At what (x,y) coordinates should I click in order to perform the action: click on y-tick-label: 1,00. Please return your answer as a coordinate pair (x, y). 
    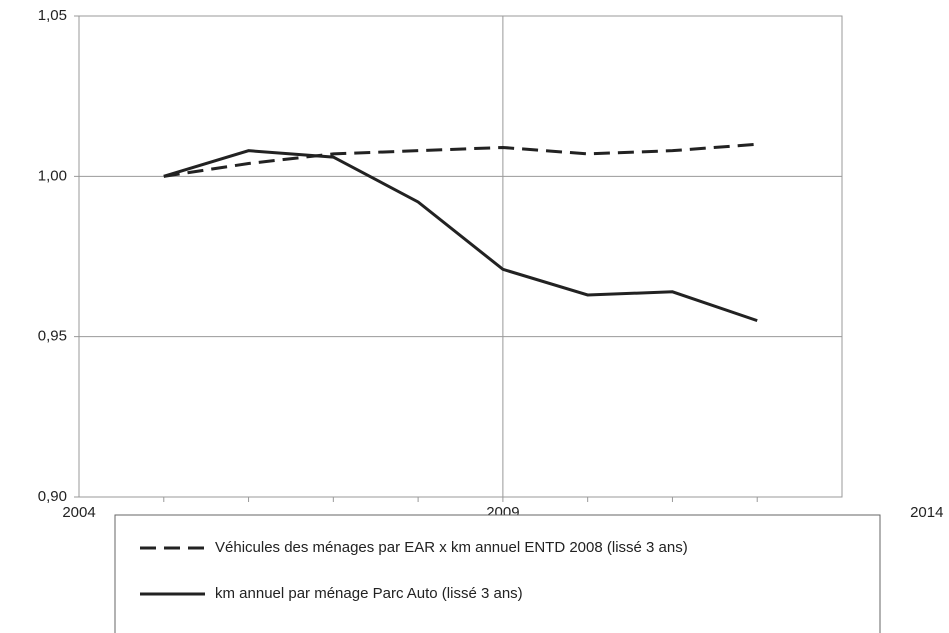
    Looking at the image, I should click on (52, 175).